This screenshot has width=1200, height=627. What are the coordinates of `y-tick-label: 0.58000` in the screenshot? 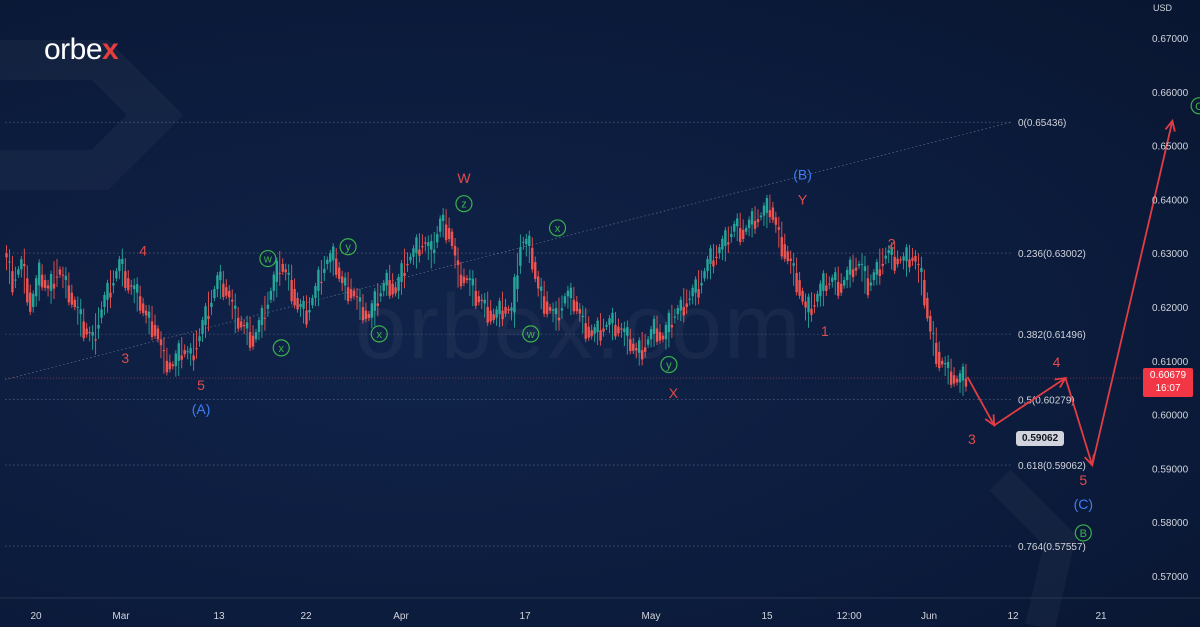 It's located at (1170, 523).